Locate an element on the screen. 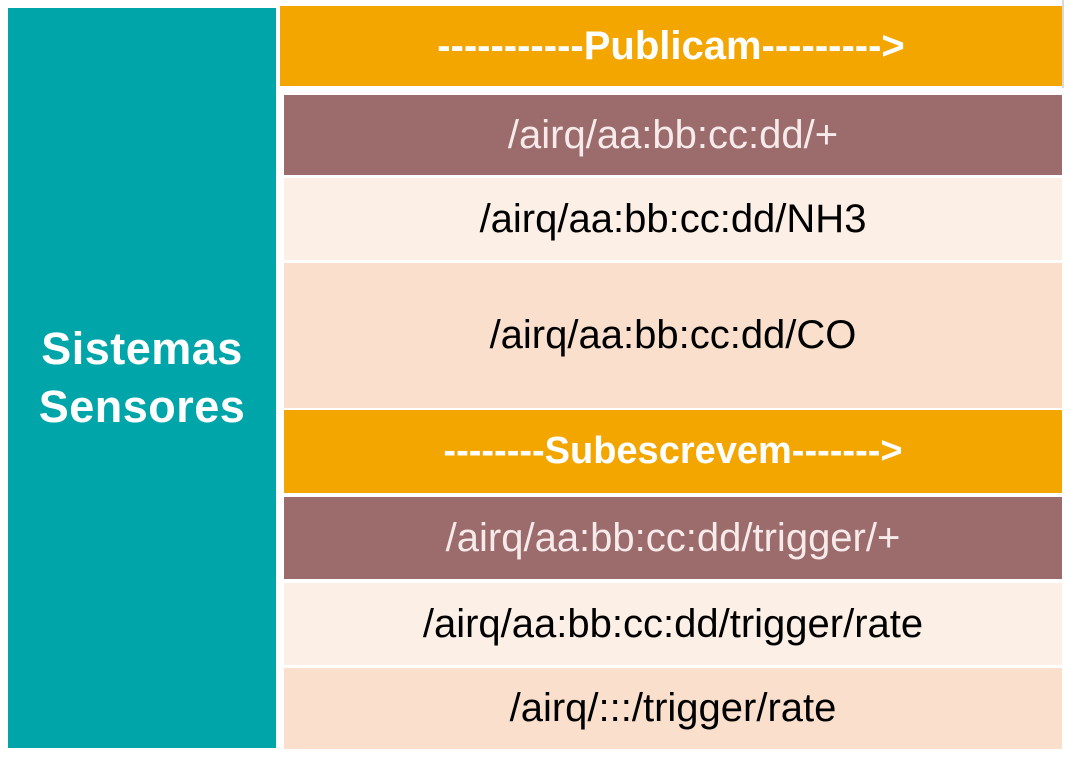 This screenshot has height=757, width=1070. sensor-systems-label: Sistemas Sensores is located at coordinates (142, 378).